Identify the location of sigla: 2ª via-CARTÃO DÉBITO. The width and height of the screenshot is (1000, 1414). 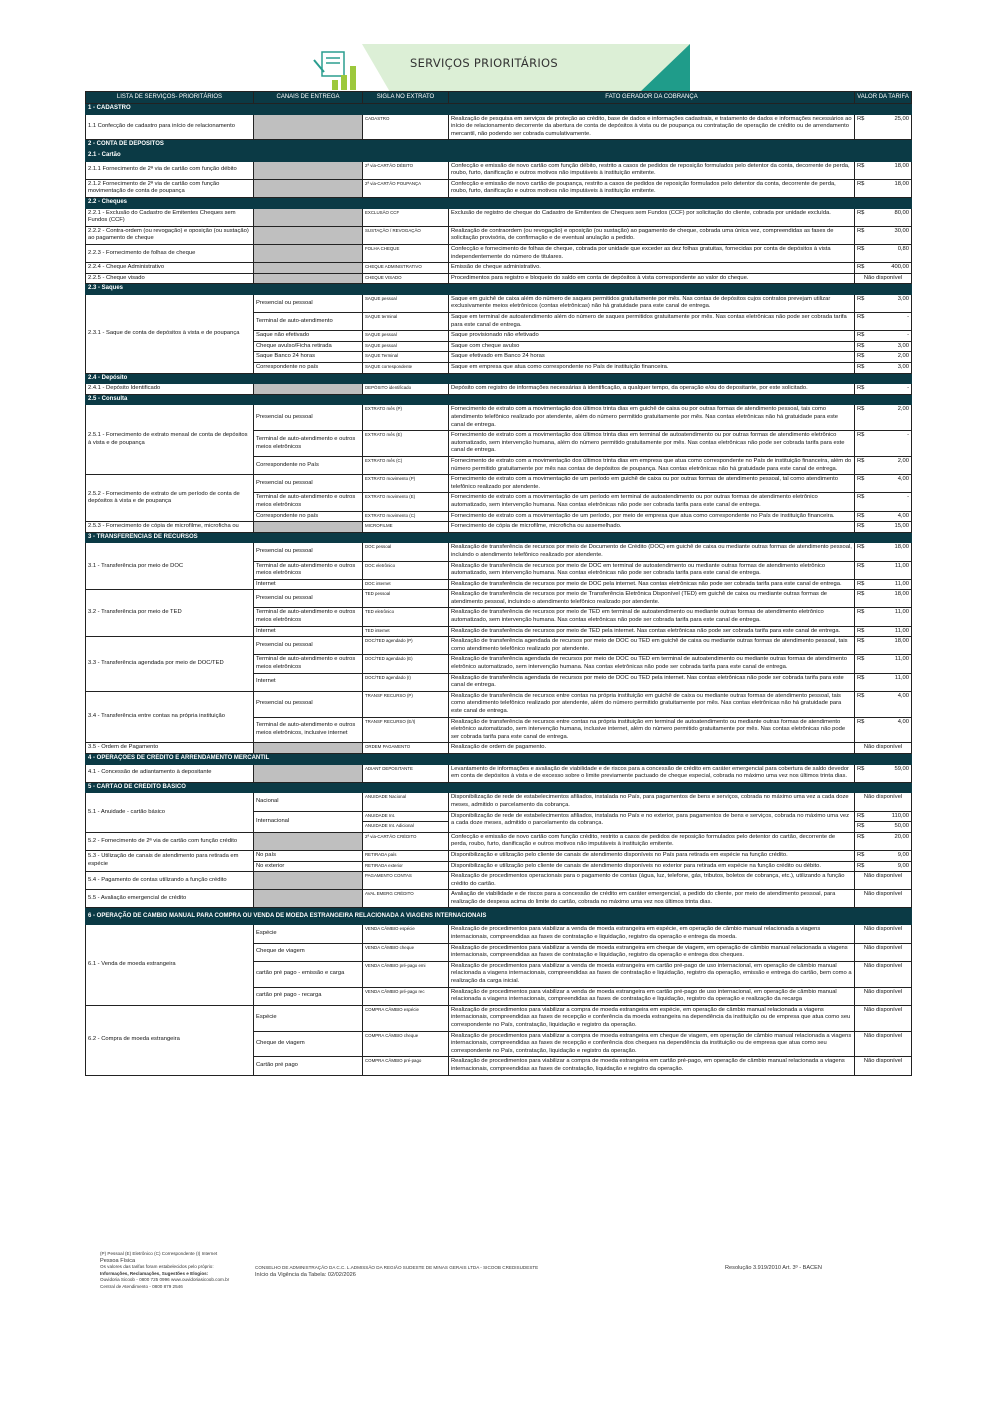
(405, 170).